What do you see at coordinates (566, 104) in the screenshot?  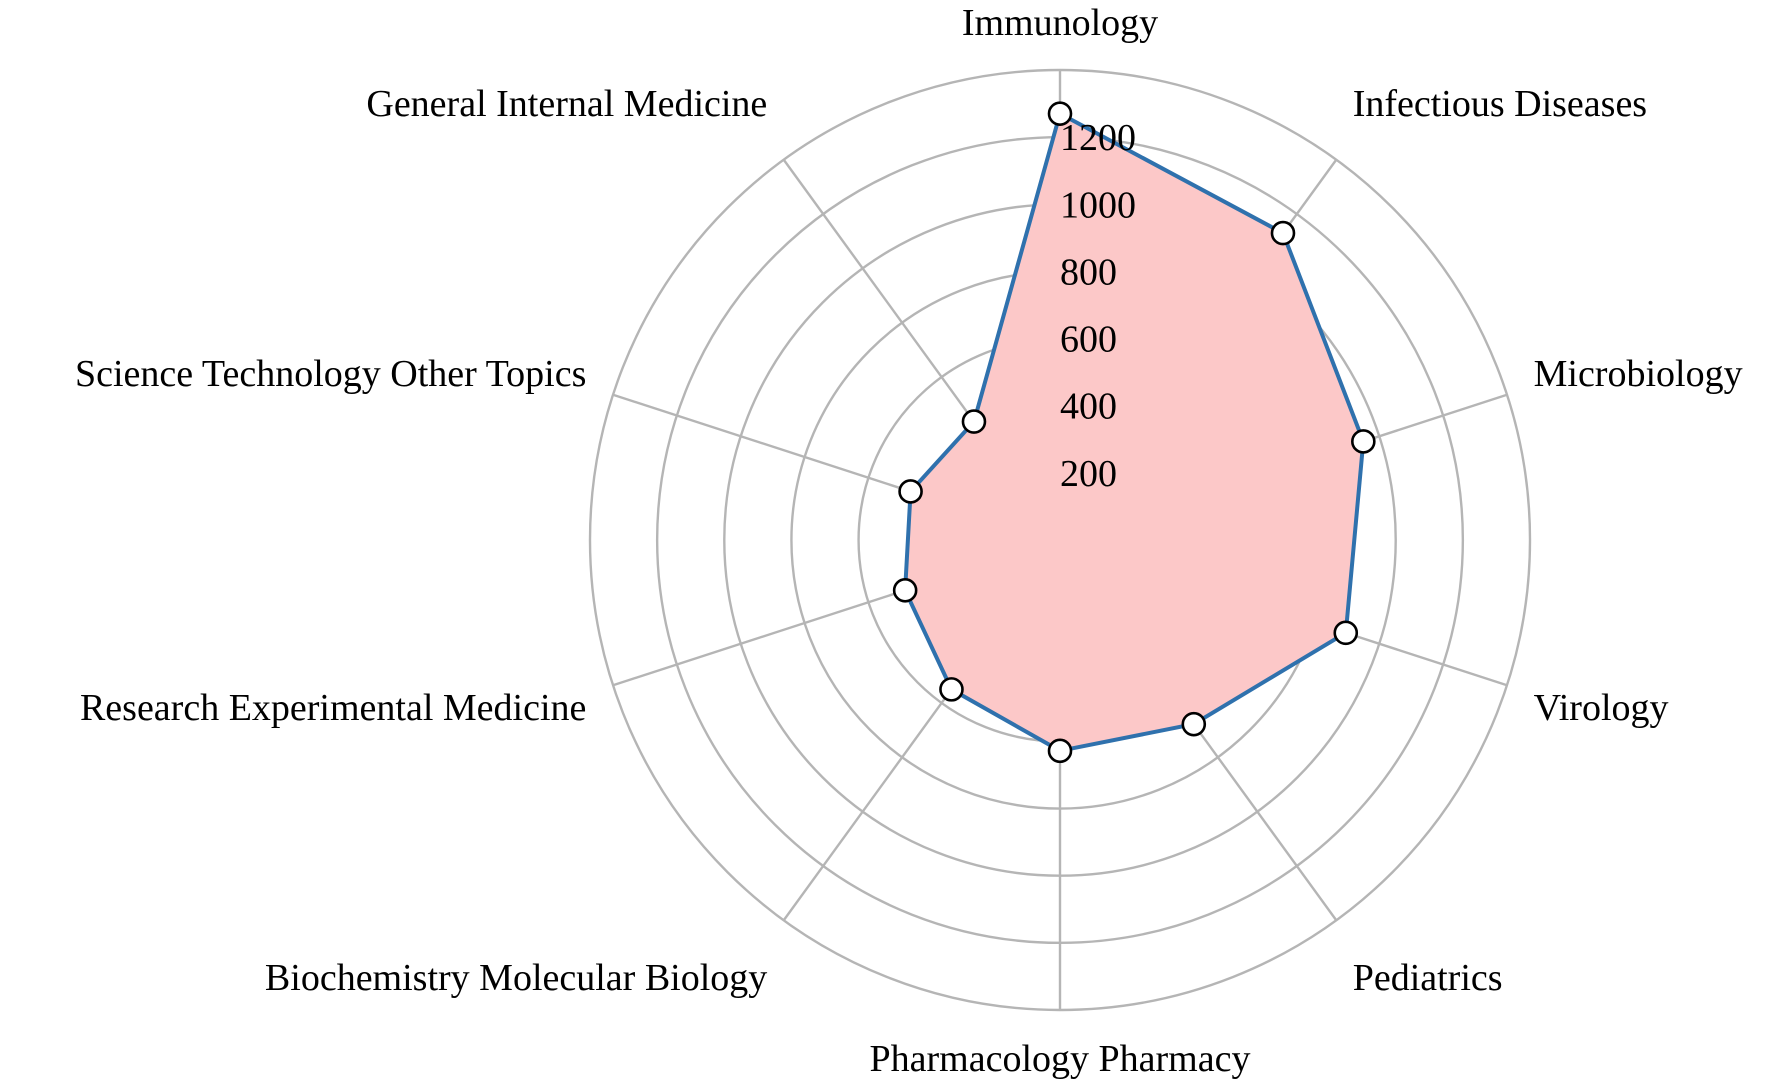 I see `category-label-general-internal-medicine: General Internal Medicine` at bounding box center [566, 104].